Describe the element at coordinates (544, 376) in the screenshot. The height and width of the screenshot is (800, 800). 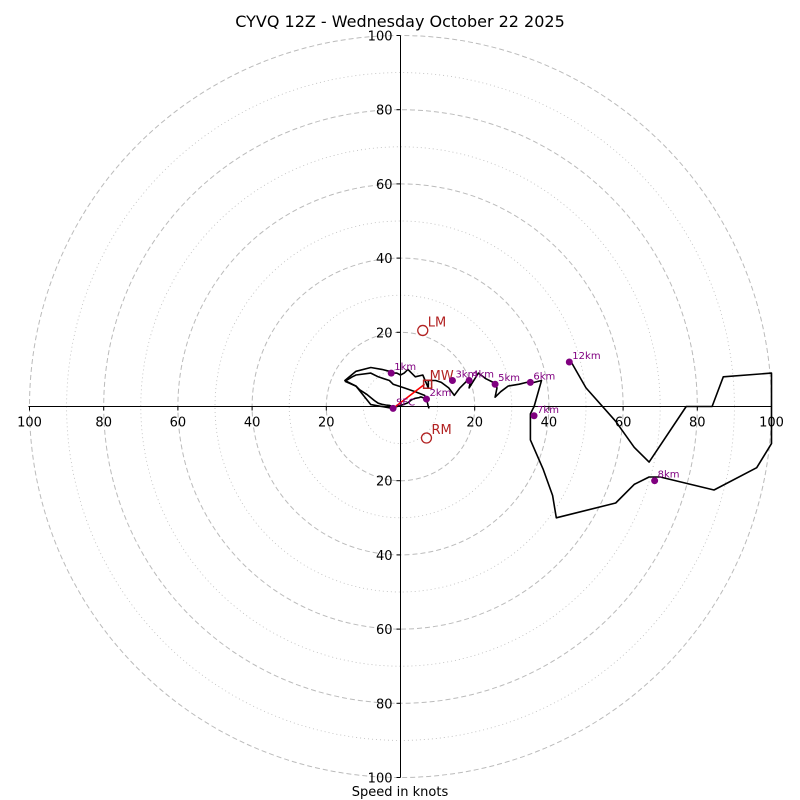
I see `height-label-6km: 6km` at that location.